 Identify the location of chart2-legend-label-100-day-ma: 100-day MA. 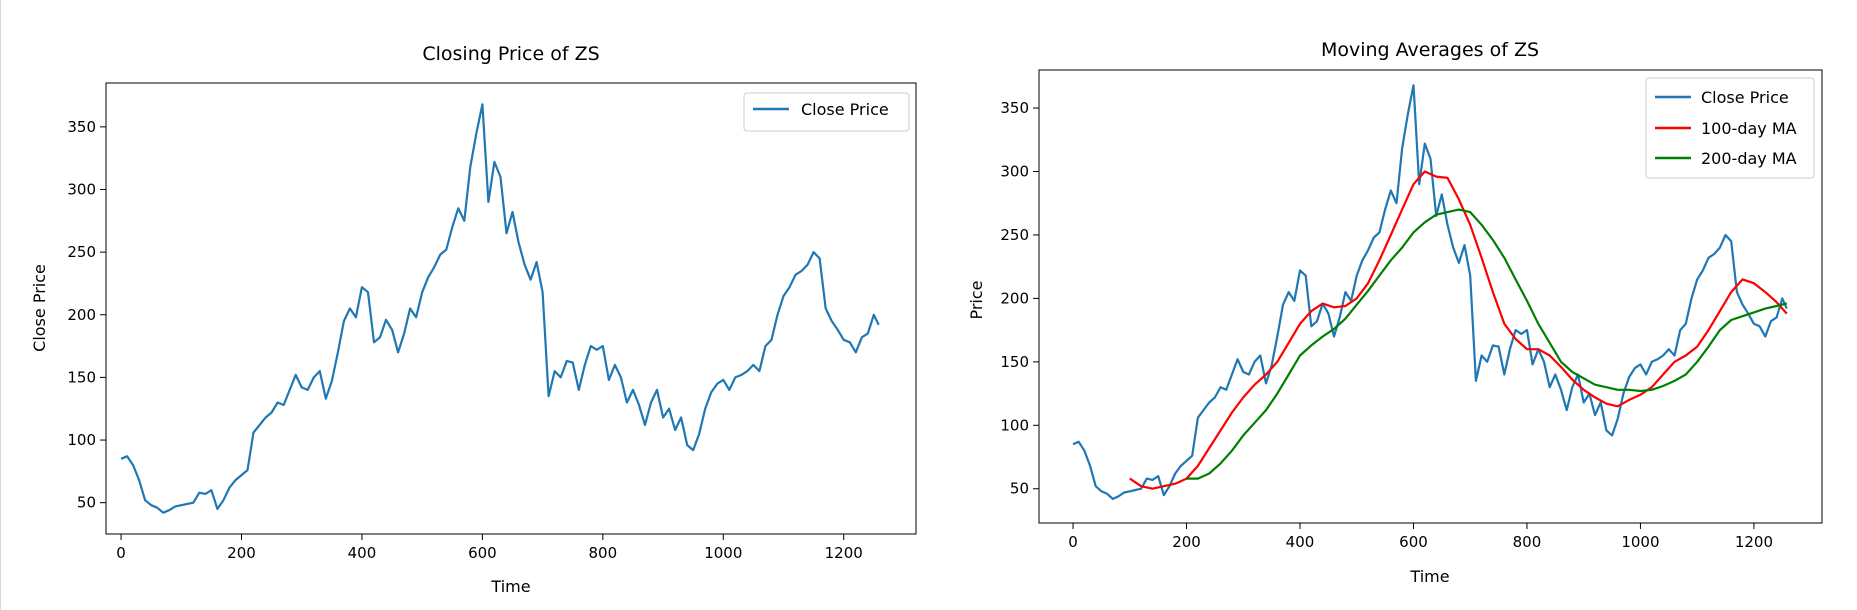
(1749, 128).